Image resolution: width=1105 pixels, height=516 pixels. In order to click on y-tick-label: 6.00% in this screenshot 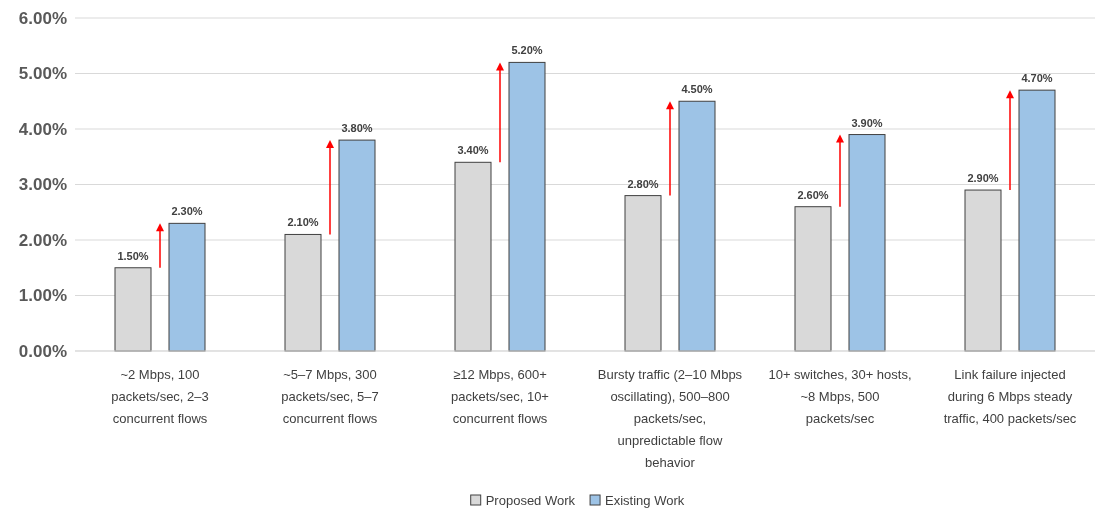, I will do `click(42, 18)`.